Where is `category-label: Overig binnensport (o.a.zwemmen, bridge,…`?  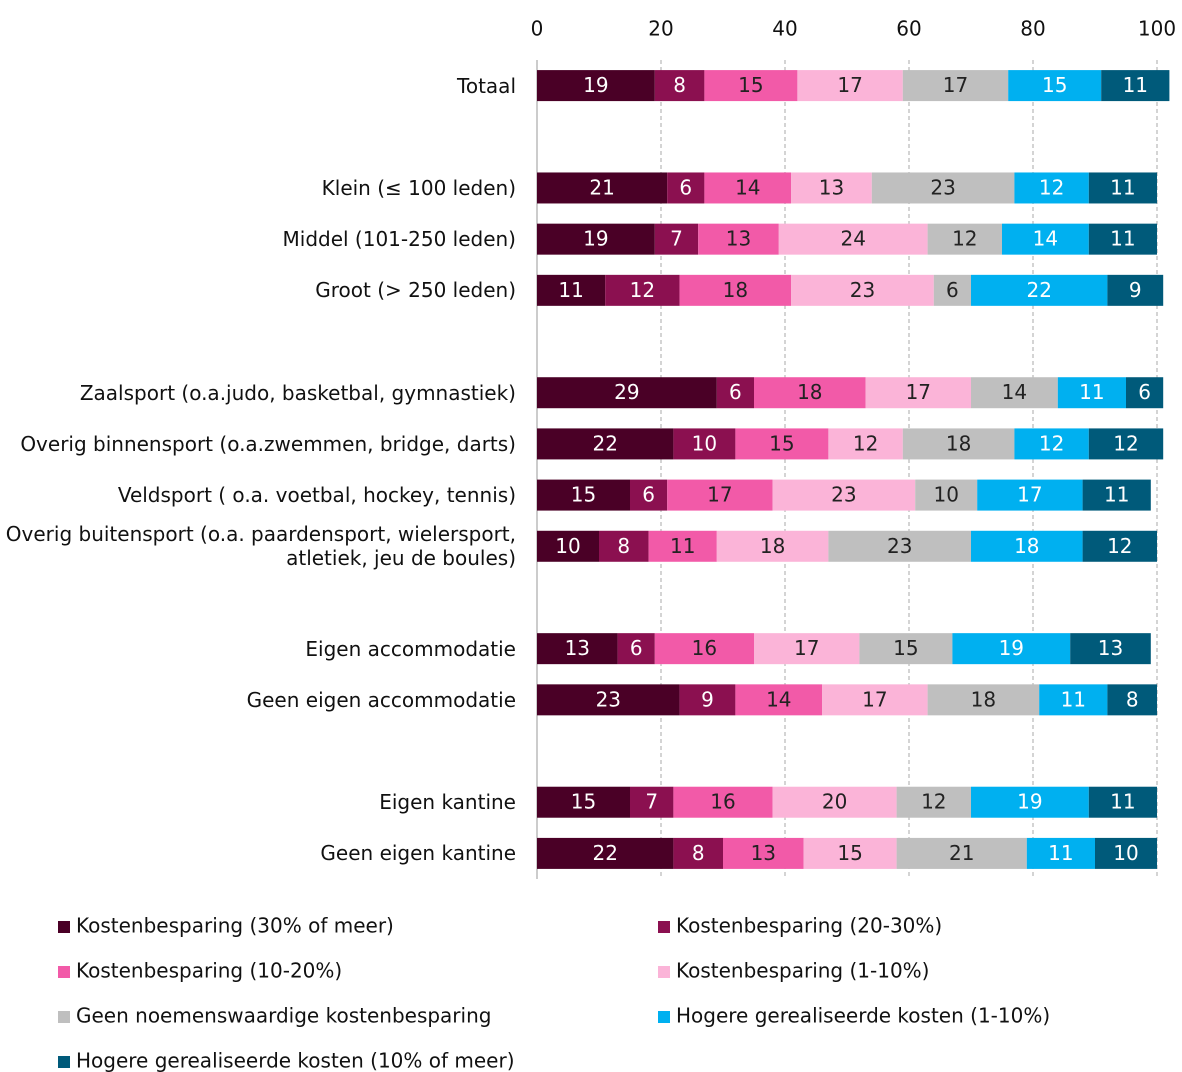
category-label: Overig binnensport (o.a.zwemmen, bridge,… is located at coordinates (268, 443).